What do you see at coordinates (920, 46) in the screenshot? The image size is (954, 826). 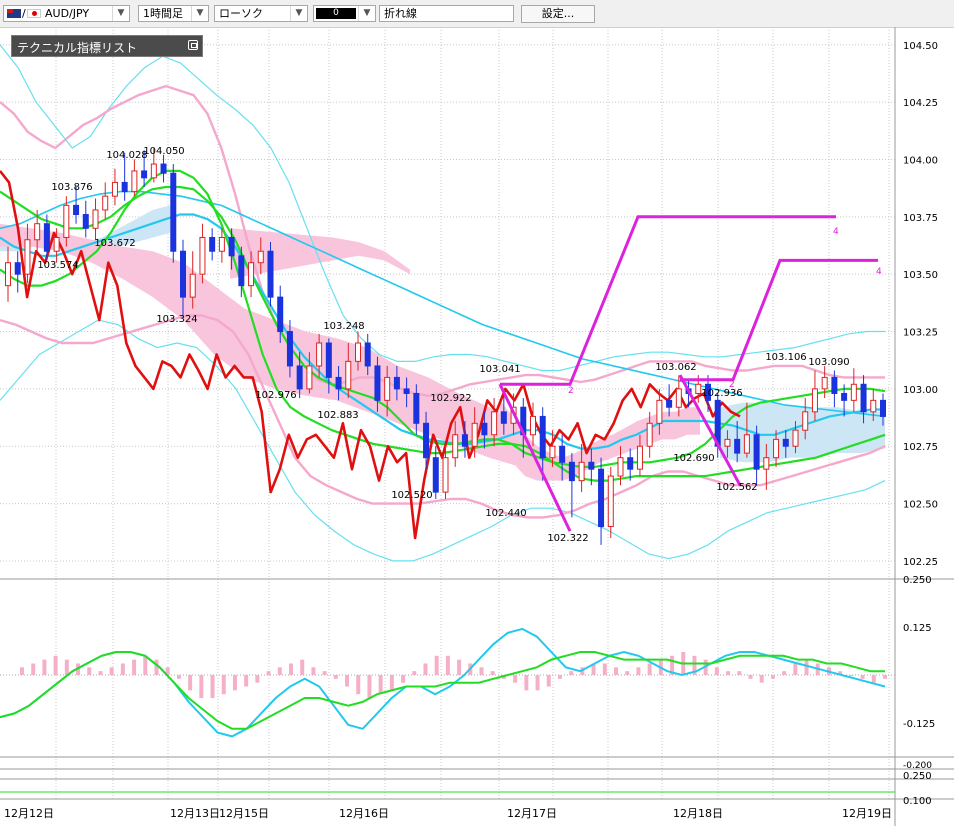 I see `y-tick-label: 104.50` at bounding box center [920, 46].